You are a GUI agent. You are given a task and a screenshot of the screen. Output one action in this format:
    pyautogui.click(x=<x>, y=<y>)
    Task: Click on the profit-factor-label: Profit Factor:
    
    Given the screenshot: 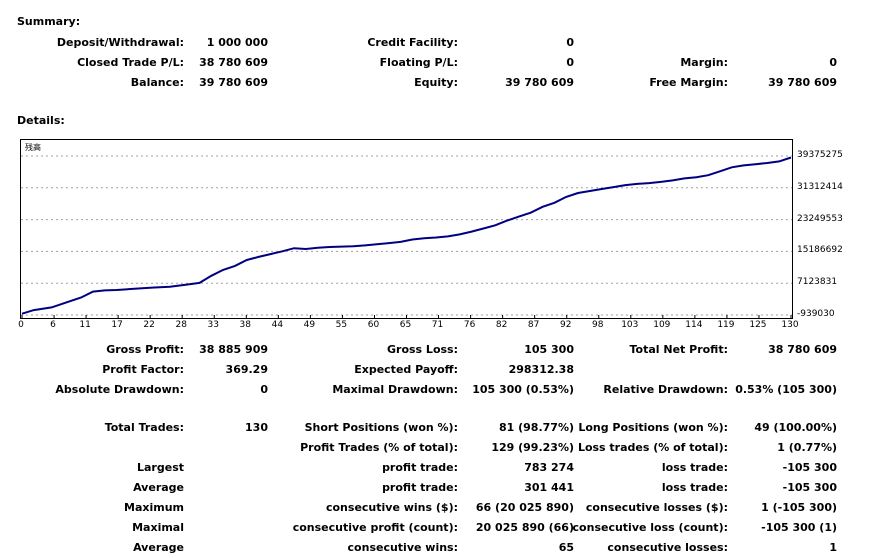 What is the action you would take?
    pyautogui.click(x=143, y=369)
    